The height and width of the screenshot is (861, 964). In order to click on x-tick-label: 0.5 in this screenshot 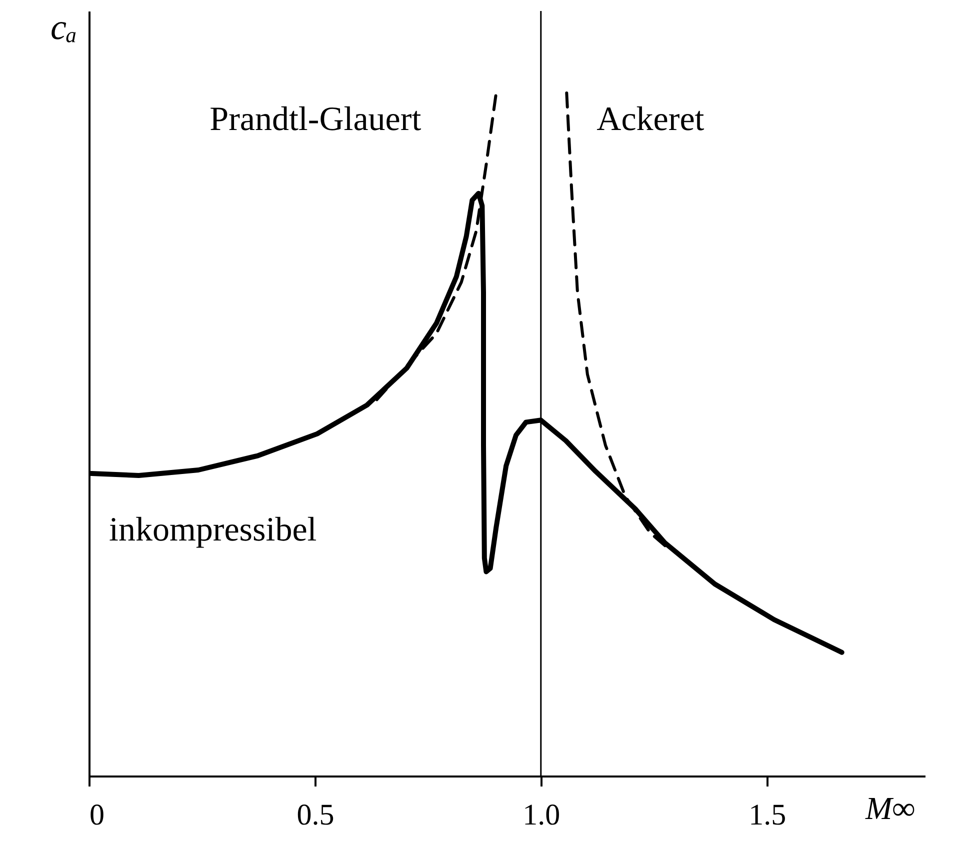, I will do `click(315, 815)`.